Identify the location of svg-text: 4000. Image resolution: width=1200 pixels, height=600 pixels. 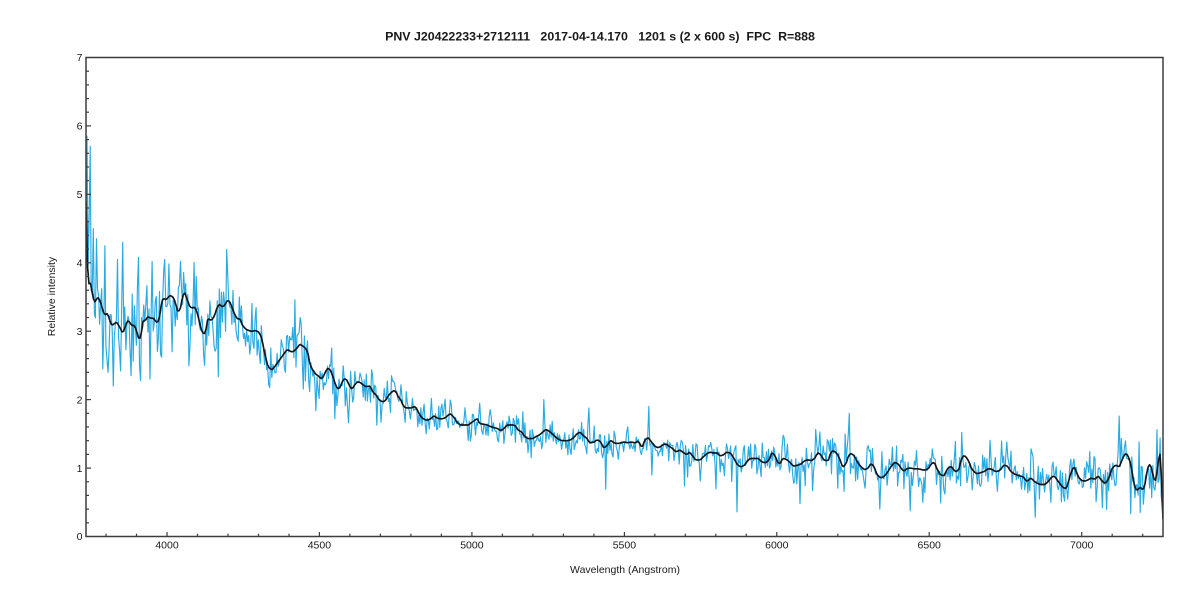
(167, 546).